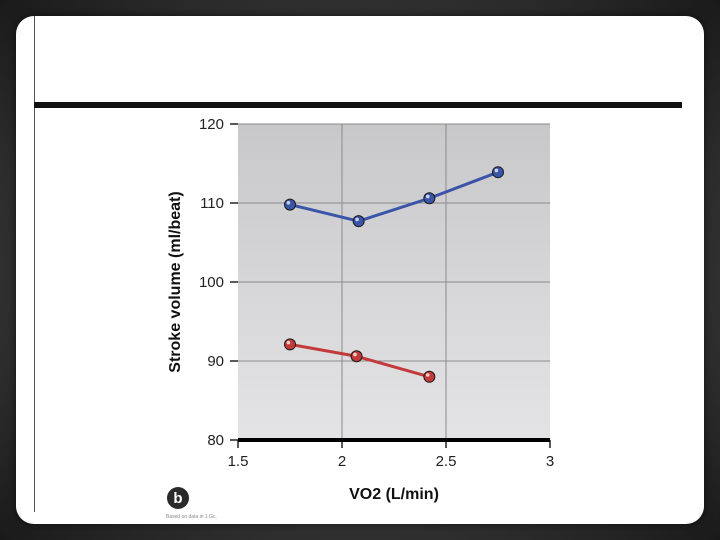 This screenshot has width=720, height=540. What do you see at coordinates (342, 461) in the screenshot?
I see `x-tick-label: 2` at bounding box center [342, 461].